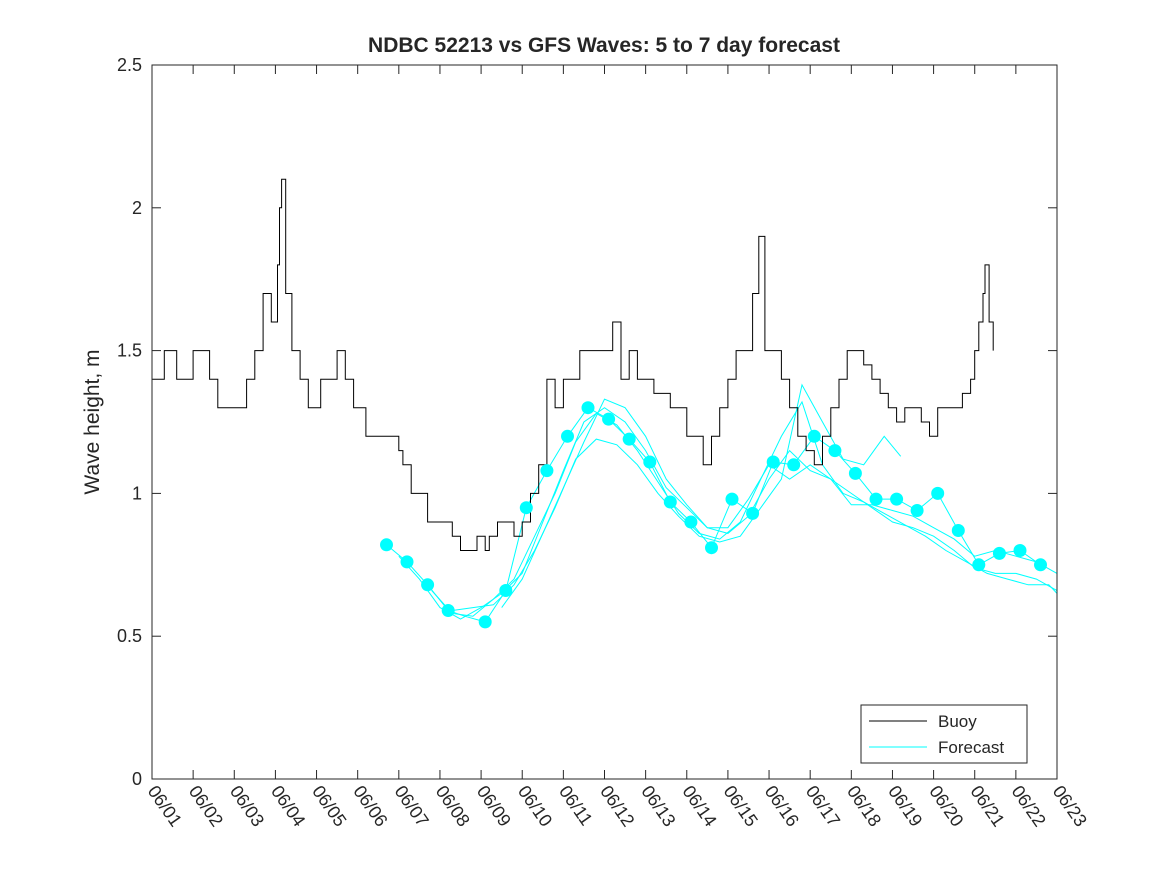 Image resolution: width=1167 pixels, height=880 pixels. I want to click on y-tick-label: 1, so click(137, 493).